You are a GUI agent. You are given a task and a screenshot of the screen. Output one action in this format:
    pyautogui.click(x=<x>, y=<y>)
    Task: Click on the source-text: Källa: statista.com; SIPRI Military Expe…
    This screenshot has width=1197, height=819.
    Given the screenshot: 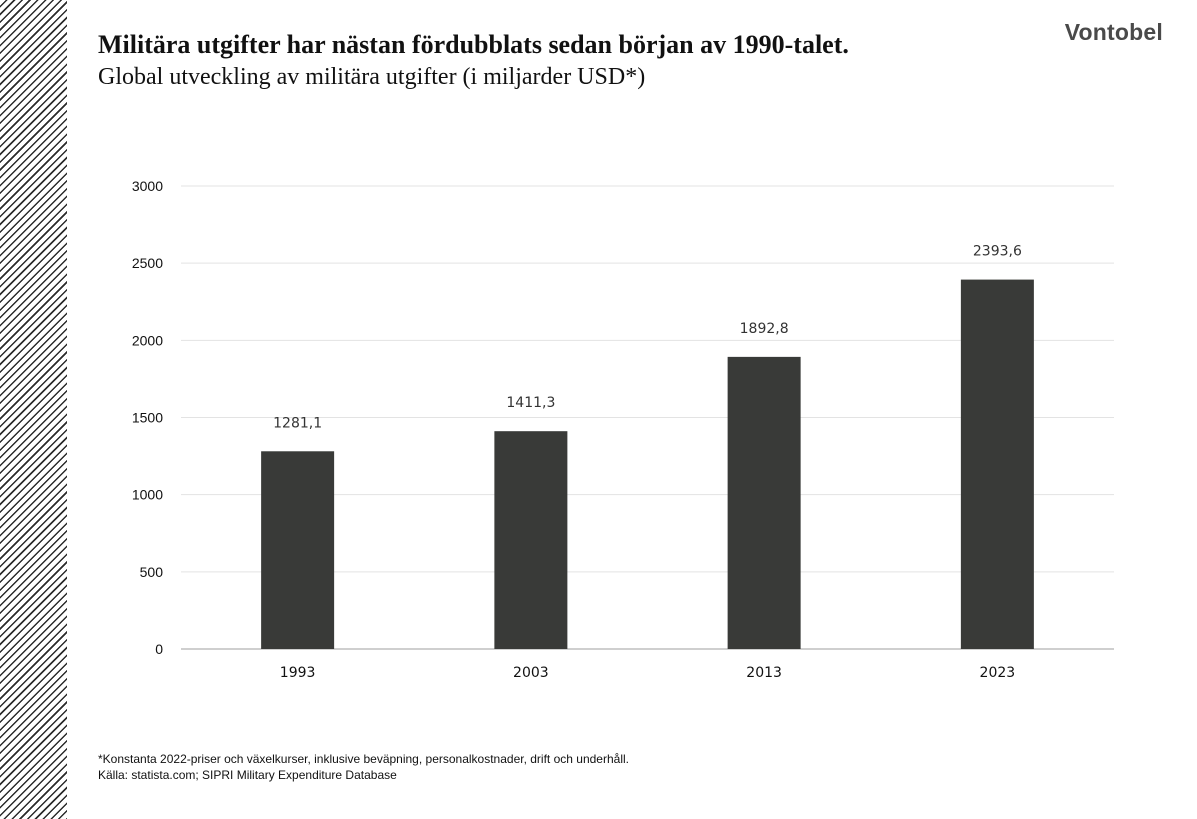 What is the action you would take?
    pyautogui.click(x=247, y=775)
    